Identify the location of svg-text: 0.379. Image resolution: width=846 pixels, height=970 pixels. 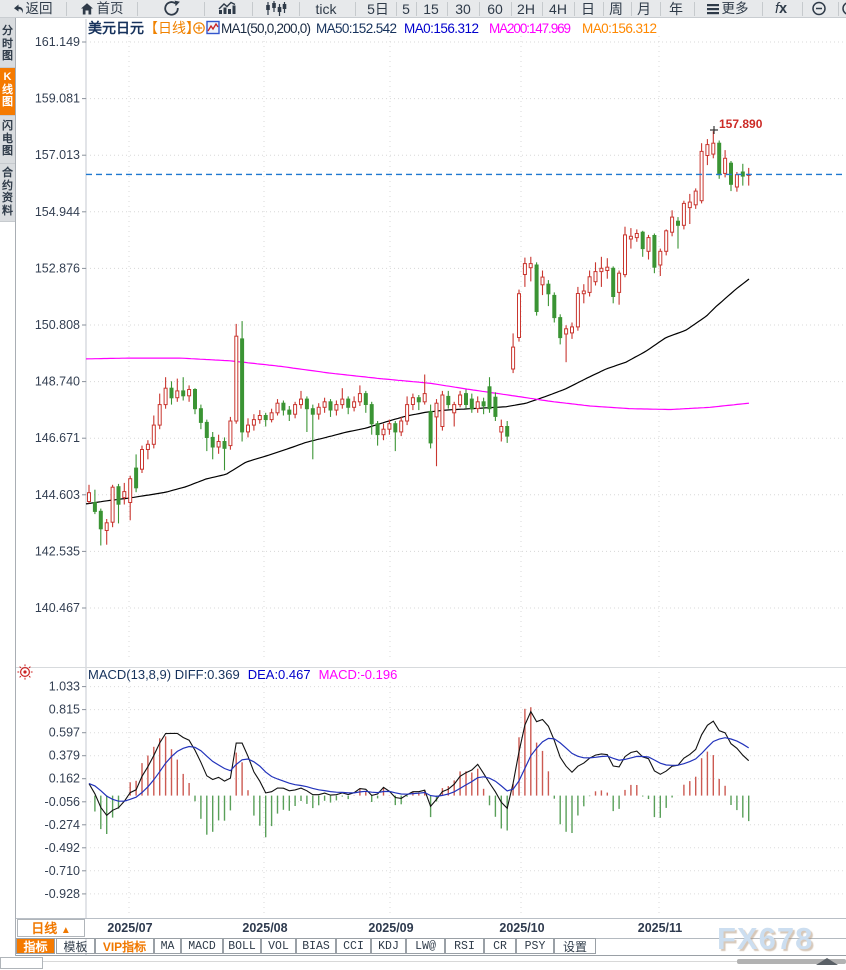
(64, 756).